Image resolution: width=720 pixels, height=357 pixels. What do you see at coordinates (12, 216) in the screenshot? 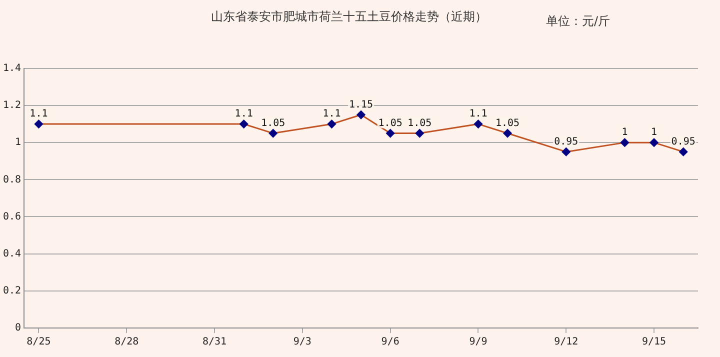
I see `y-tick-label: 0.6` at bounding box center [12, 216].